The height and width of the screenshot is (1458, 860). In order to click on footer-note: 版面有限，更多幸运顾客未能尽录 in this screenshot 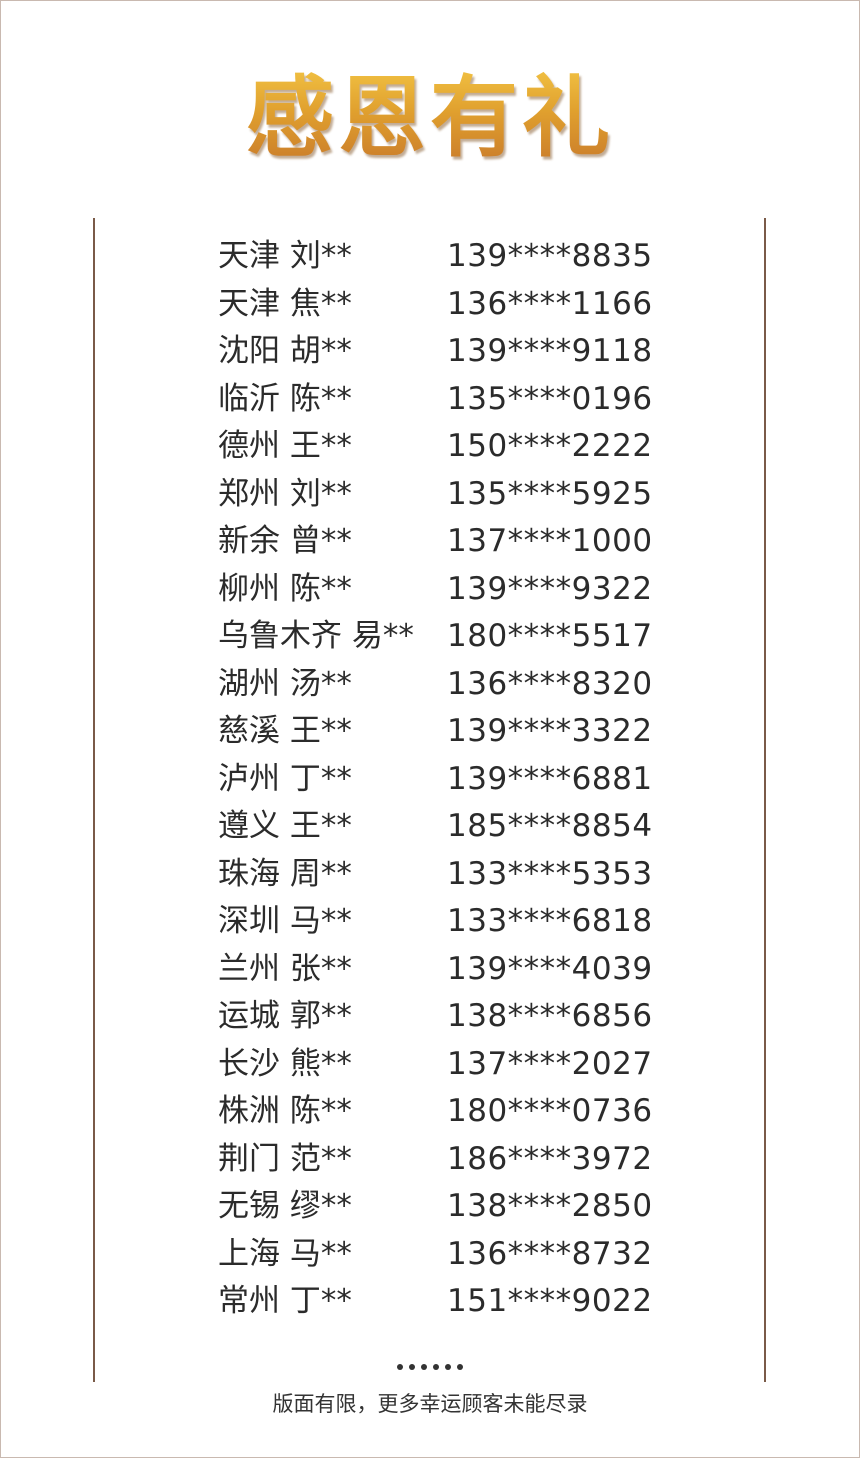, I will do `click(430, 1404)`.